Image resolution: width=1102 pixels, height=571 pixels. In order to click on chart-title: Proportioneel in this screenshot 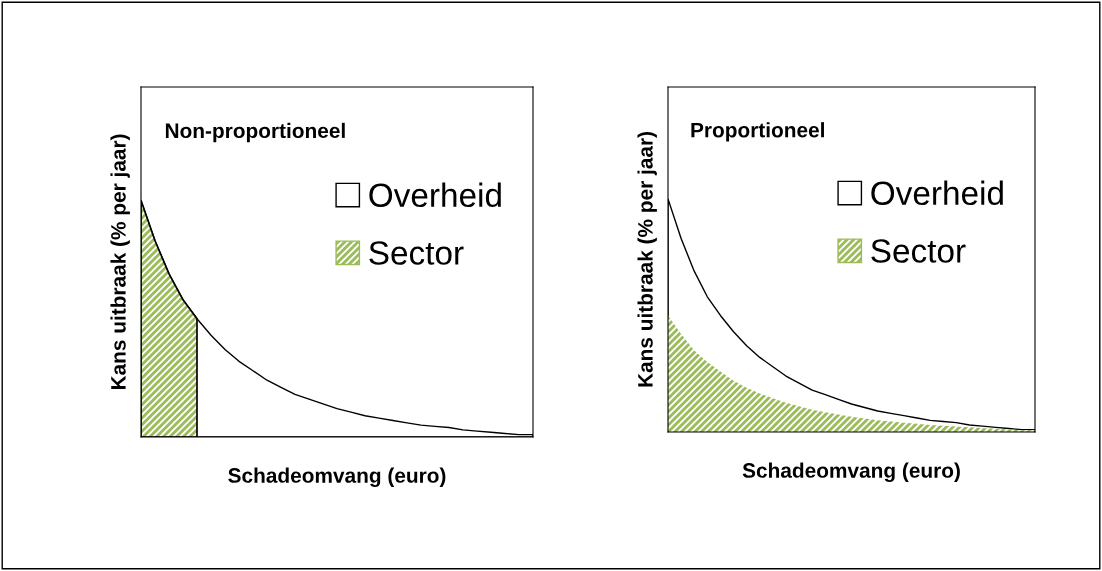, I will do `click(757, 132)`.